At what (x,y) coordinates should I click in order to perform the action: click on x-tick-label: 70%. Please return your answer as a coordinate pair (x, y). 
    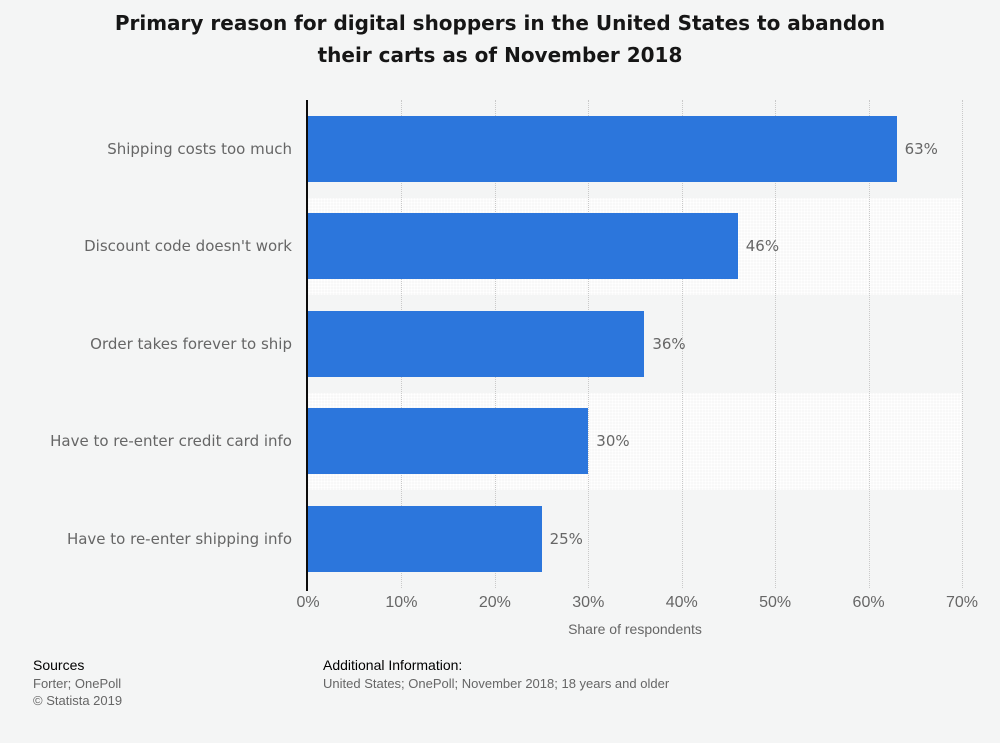
    Looking at the image, I should click on (962, 602).